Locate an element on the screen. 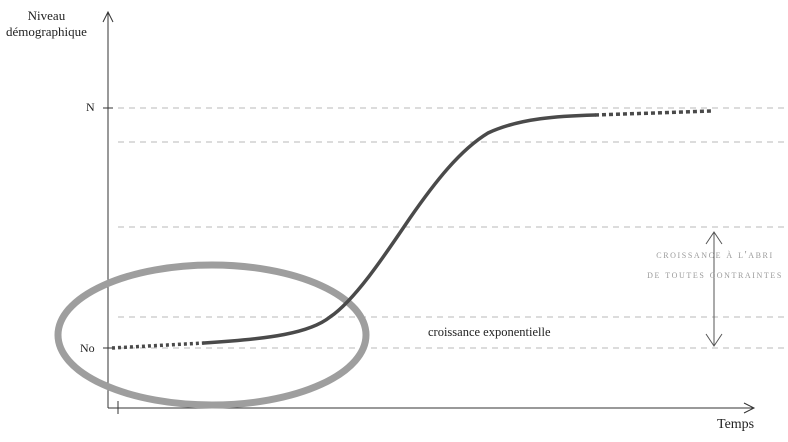 Image resolution: width=788 pixels, height=442 pixels. sheltered-growth-arrowhead-top is located at coordinates (714, 238).